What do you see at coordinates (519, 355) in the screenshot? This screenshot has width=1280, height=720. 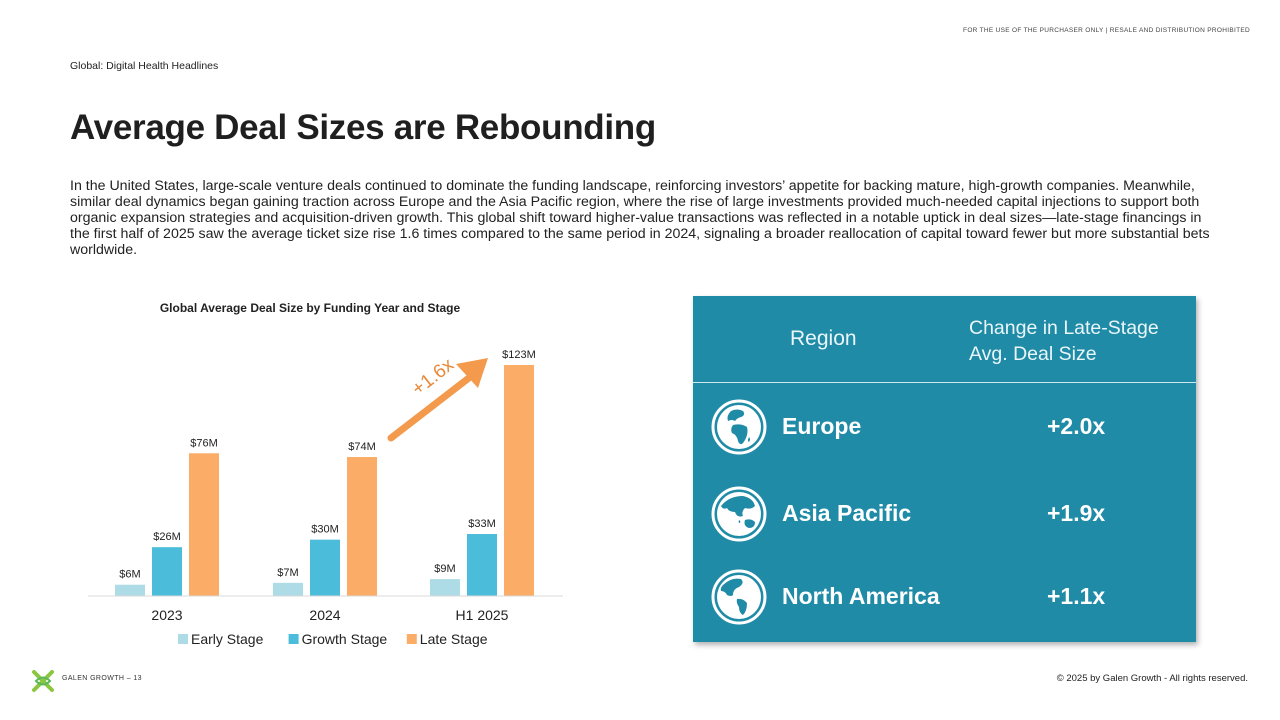 I see `data-label: $123M` at bounding box center [519, 355].